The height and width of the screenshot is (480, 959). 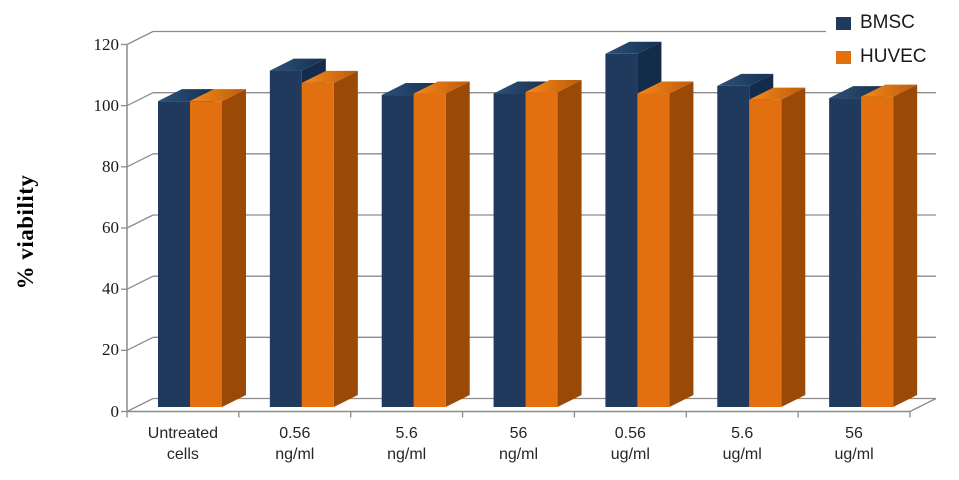 What do you see at coordinates (518, 444) in the screenshot?
I see `x-category-label: 56 ng/ml` at bounding box center [518, 444].